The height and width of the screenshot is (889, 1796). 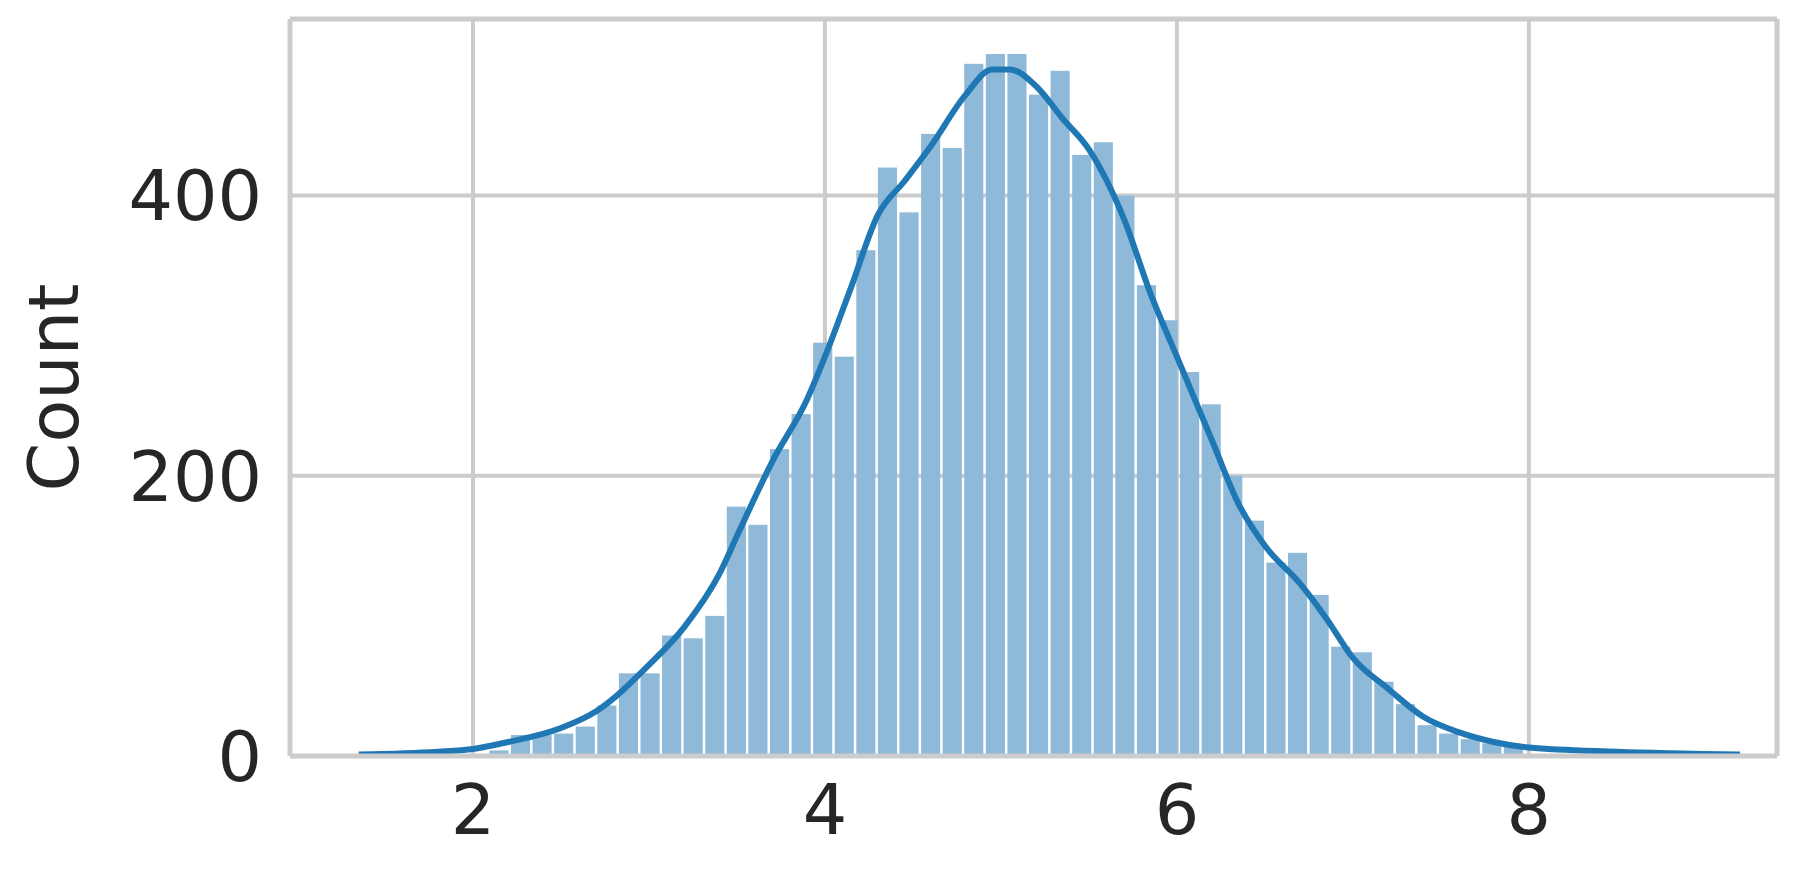 What do you see at coordinates (825, 809) in the screenshot?
I see `x-tick-label: 4` at bounding box center [825, 809].